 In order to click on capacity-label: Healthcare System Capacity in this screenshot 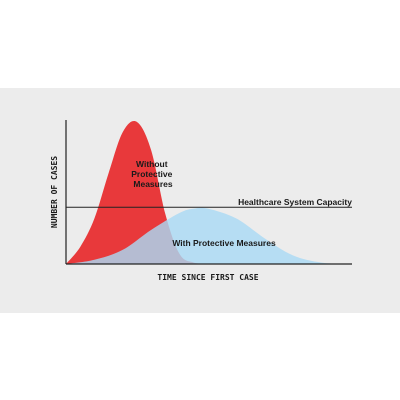, I will do `click(295, 202)`.